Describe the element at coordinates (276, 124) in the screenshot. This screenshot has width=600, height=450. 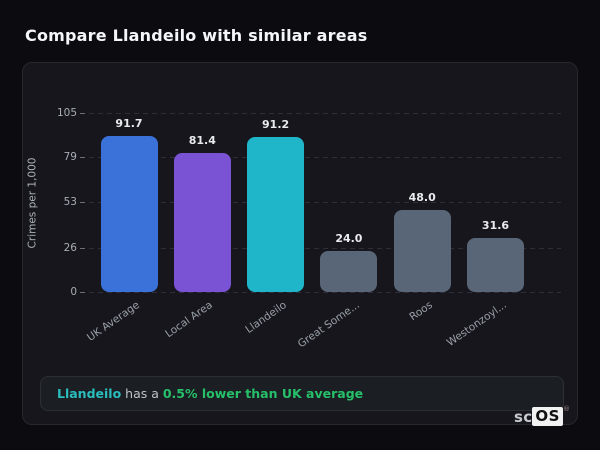
I see `bar-value-llandeilo: 91.2` at that location.